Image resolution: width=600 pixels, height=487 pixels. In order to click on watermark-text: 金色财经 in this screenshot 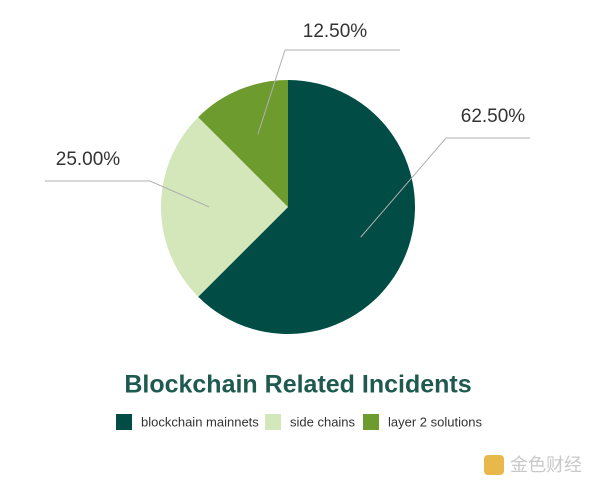, I will do `click(546, 465)`.